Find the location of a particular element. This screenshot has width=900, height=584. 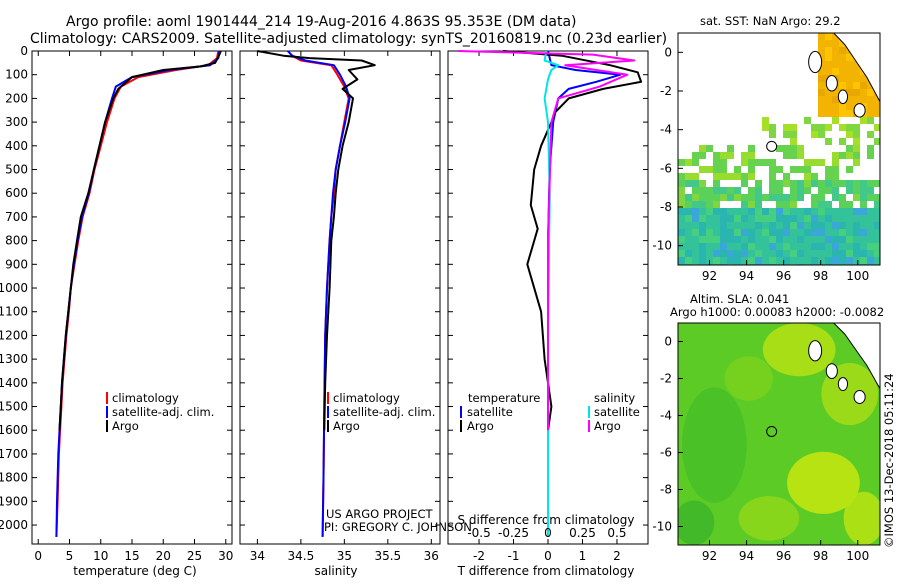

temp-xtick-label: 25 is located at coordinates (194, 556).